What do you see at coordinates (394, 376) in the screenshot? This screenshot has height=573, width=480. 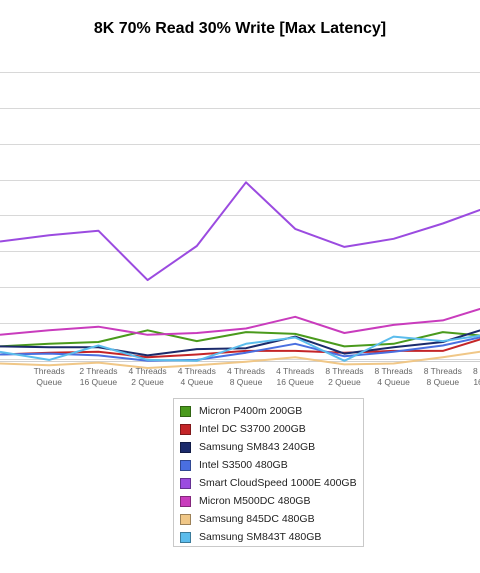 I see `x-tick-label: 8 Threads 4 Queue` at bounding box center [394, 376].